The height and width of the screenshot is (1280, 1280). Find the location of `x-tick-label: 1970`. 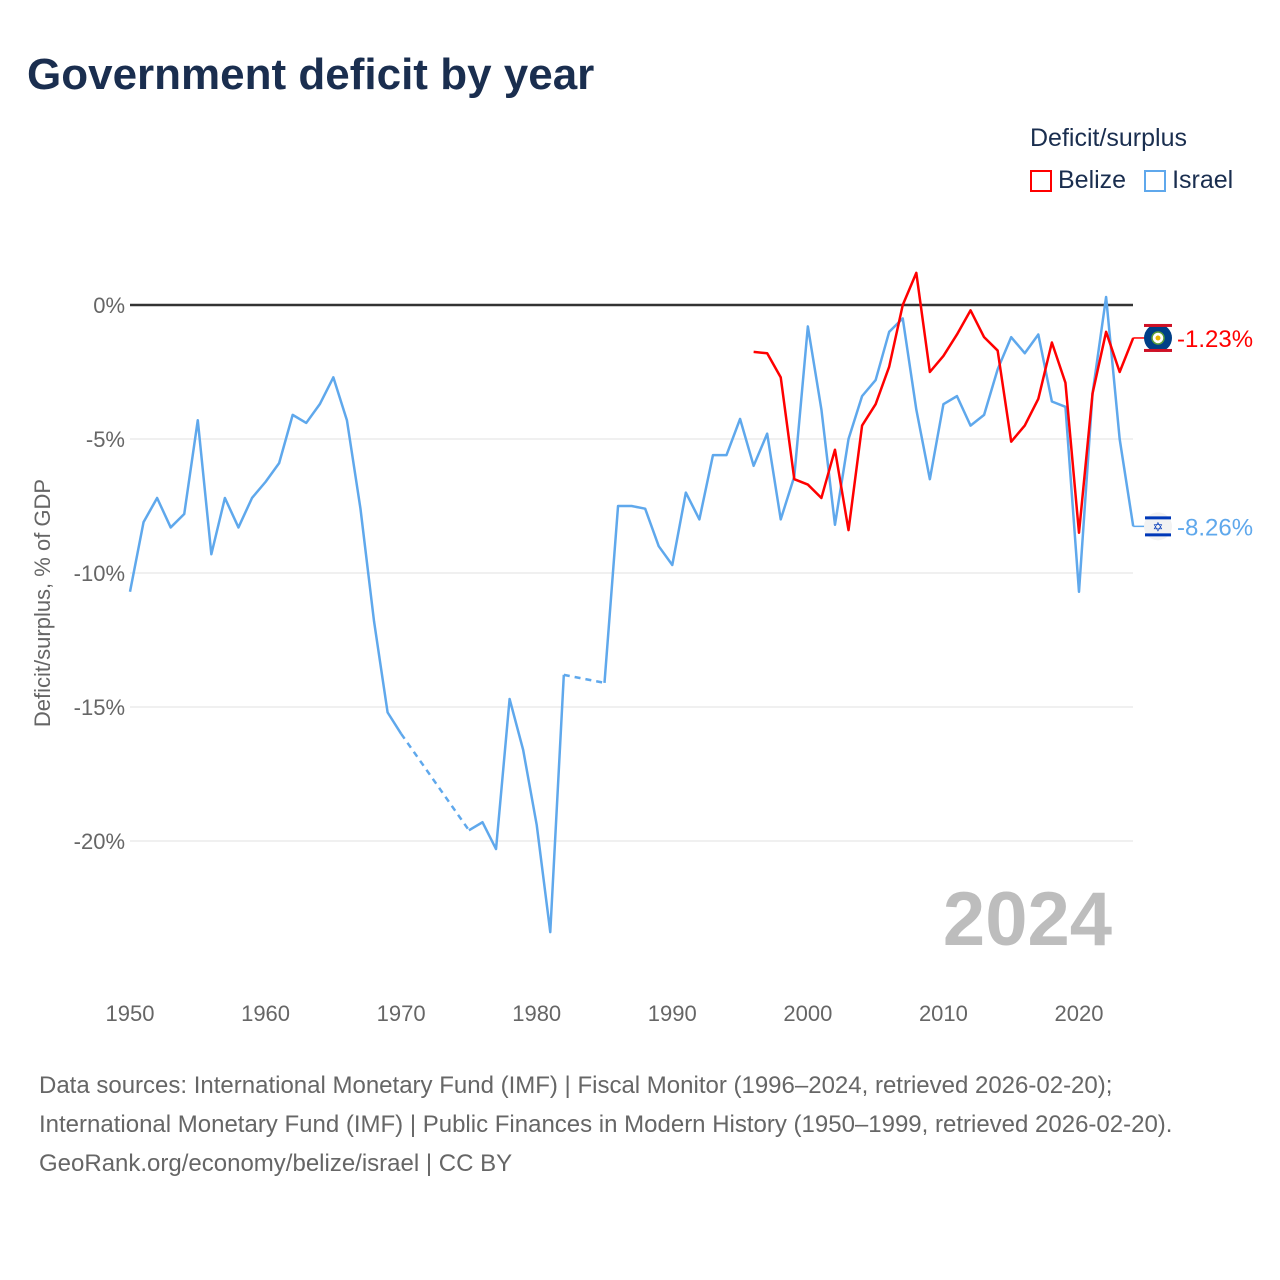

x-tick-label: 1970 is located at coordinates (401, 1013).